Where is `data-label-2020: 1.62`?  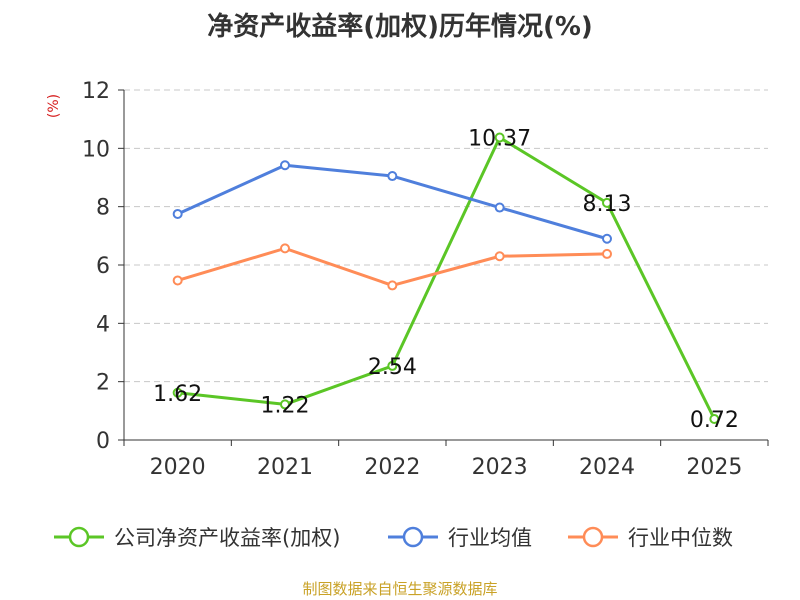 data-label-2020: 1.62 is located at coordinates (177, 394).